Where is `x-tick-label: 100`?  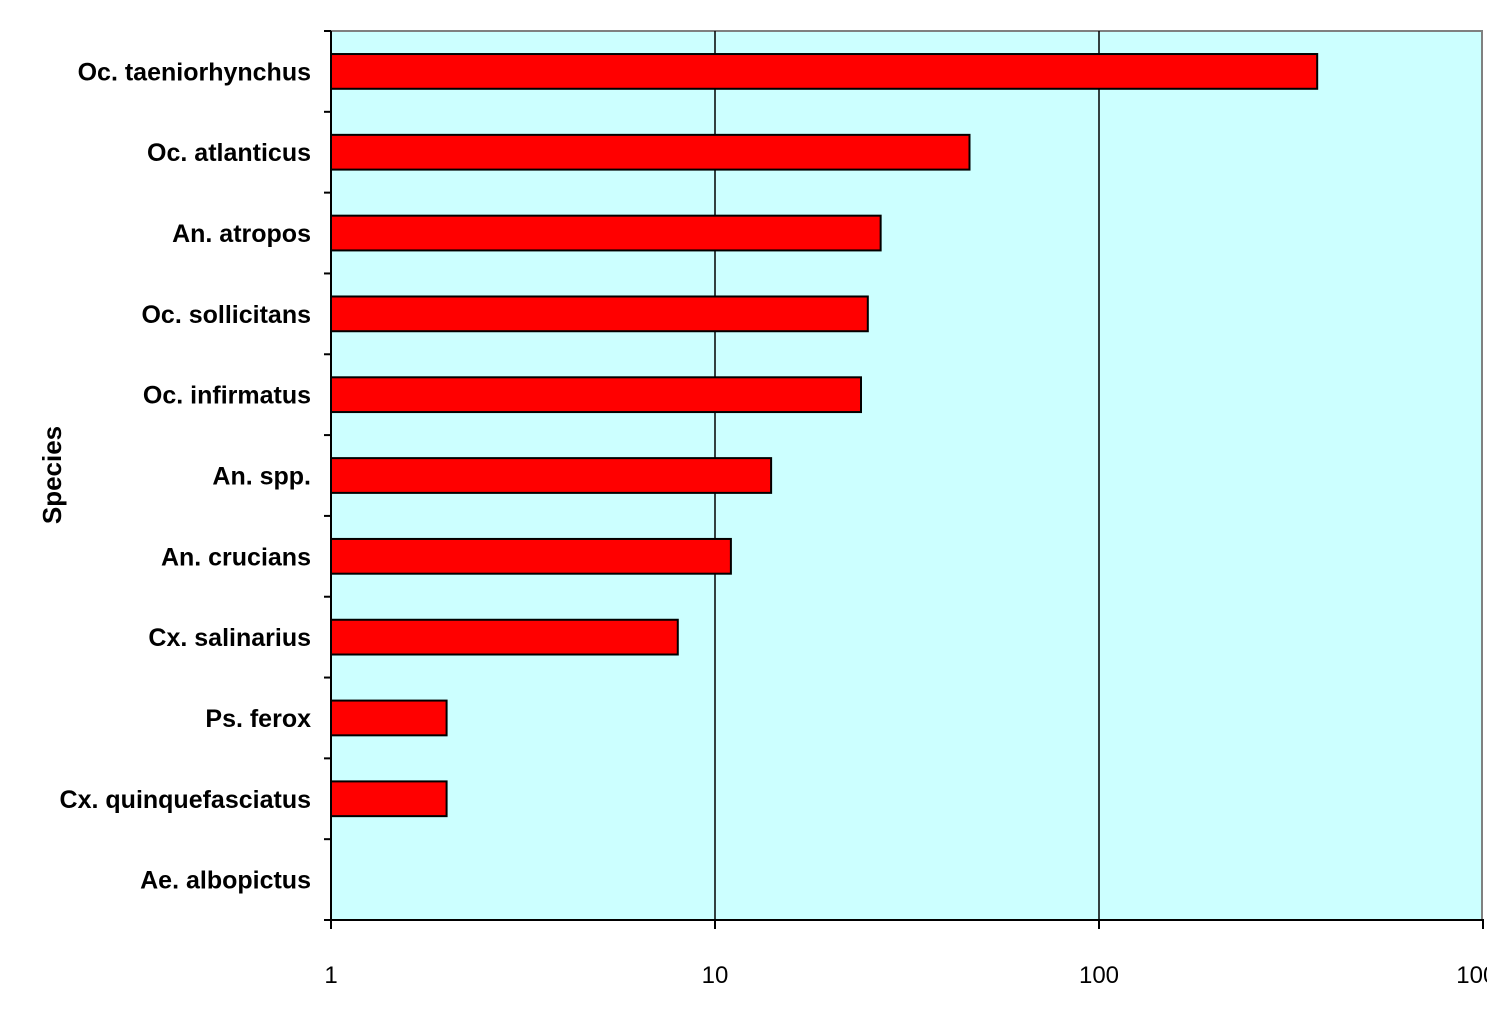
x-tick-label: 100 is located at coordinates (1099, 975).